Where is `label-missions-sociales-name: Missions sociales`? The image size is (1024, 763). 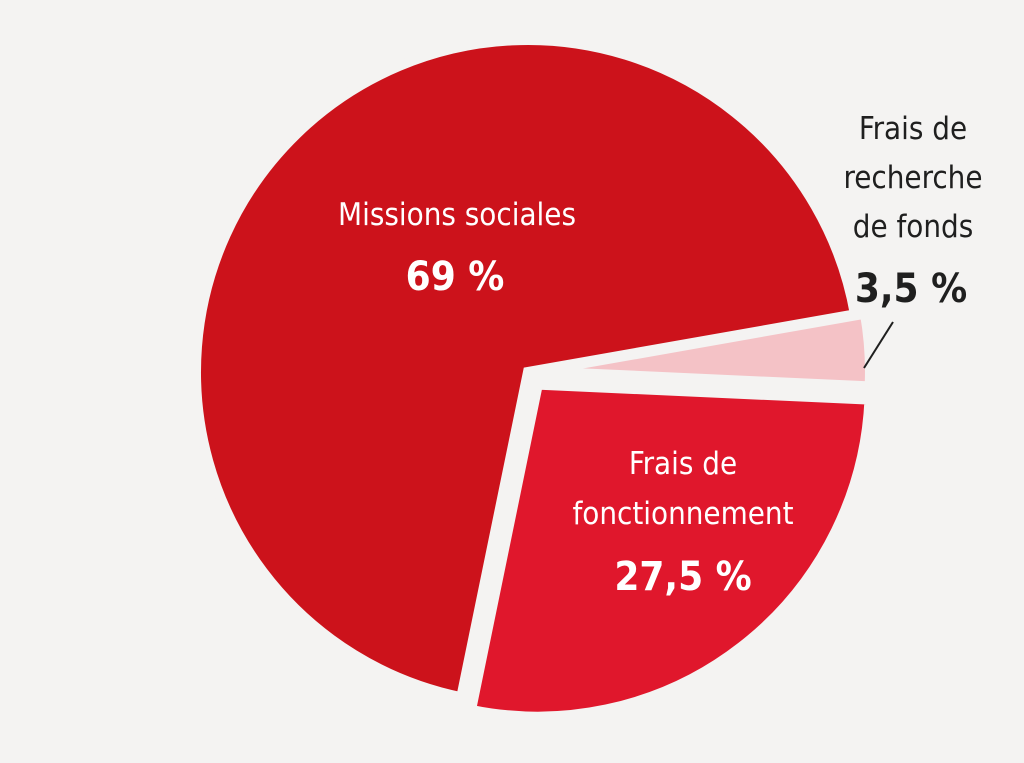
label-missions-sociales-name: Missions sociales is located at coordinates (457, 215).